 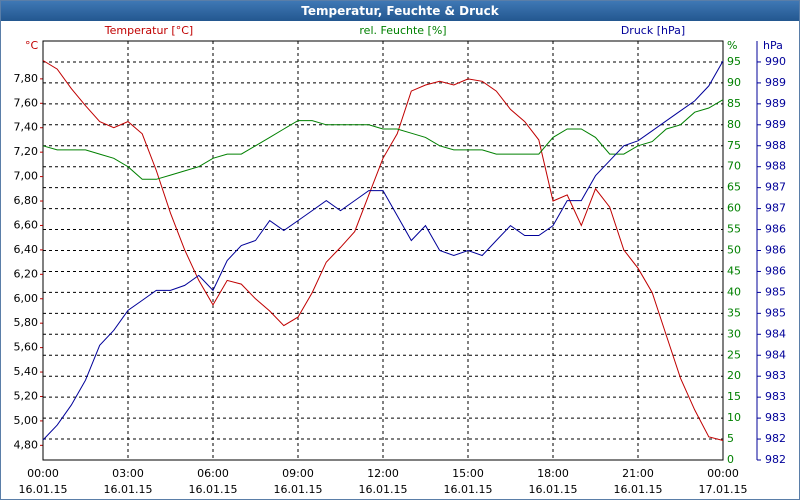 What do you see at coordinates (26, 395) in the screenshot?
I see `y-tick-label: 5,20` at bounding box center [26, 395].